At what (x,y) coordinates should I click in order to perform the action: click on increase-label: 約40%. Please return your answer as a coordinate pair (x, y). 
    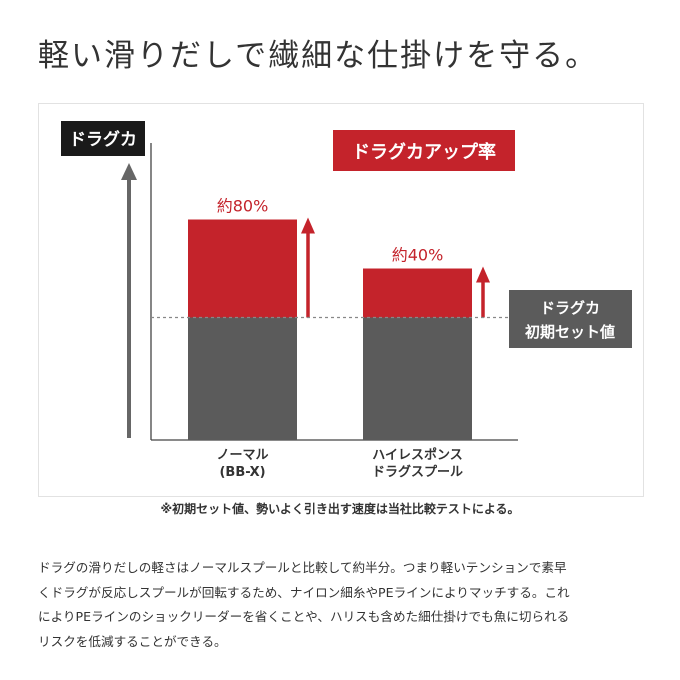
    Looking at the image, I should click on (418, 255).